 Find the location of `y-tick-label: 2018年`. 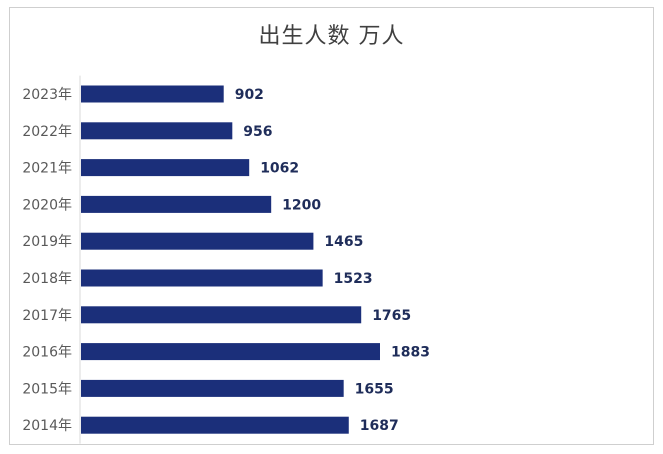

y-tick-label: 2018年 is located at coordinates (47, 279).